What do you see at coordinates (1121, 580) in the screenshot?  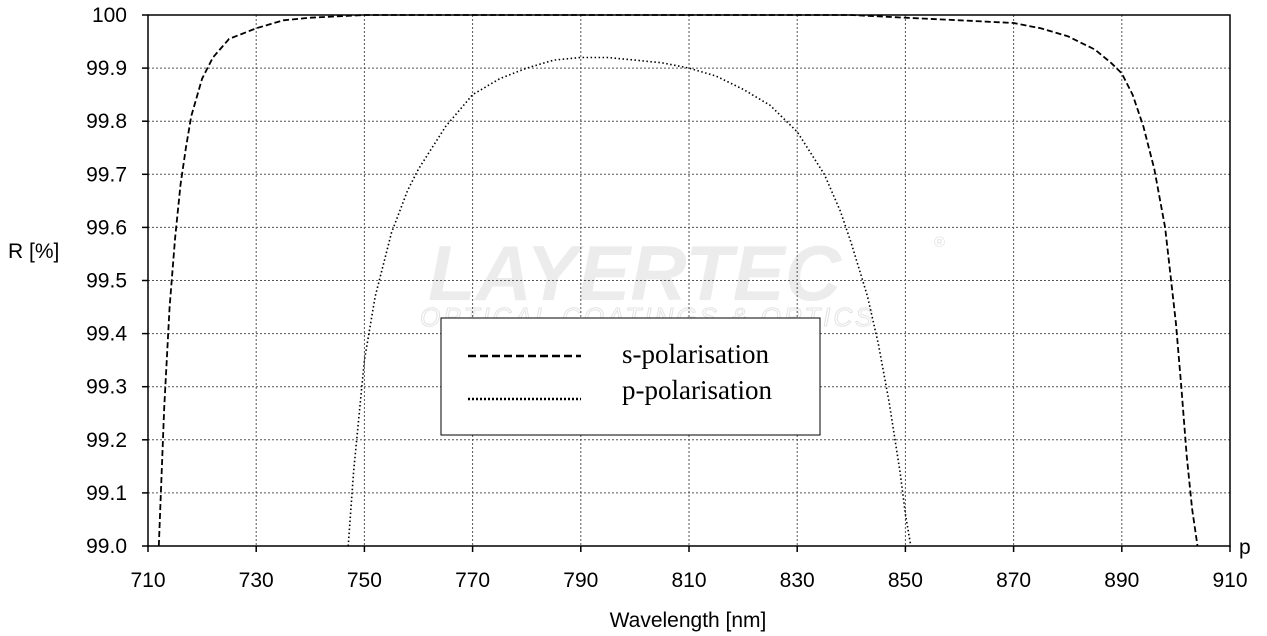 I see `x-tick-label: 890` at bounding box center [1121, 580].